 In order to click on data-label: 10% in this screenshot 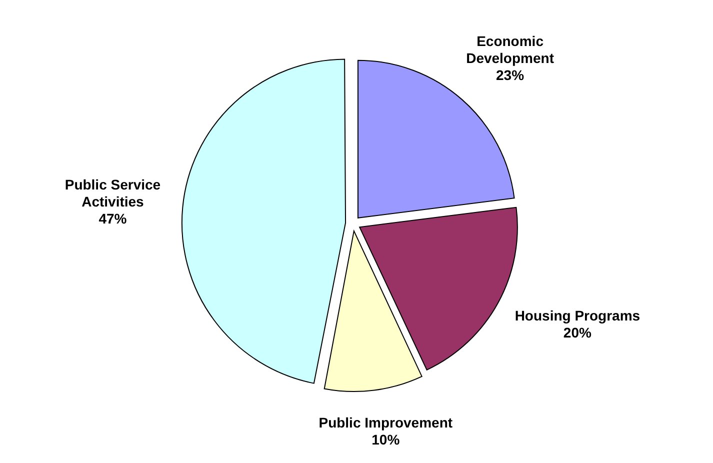, I will do `click(386, 440)`.